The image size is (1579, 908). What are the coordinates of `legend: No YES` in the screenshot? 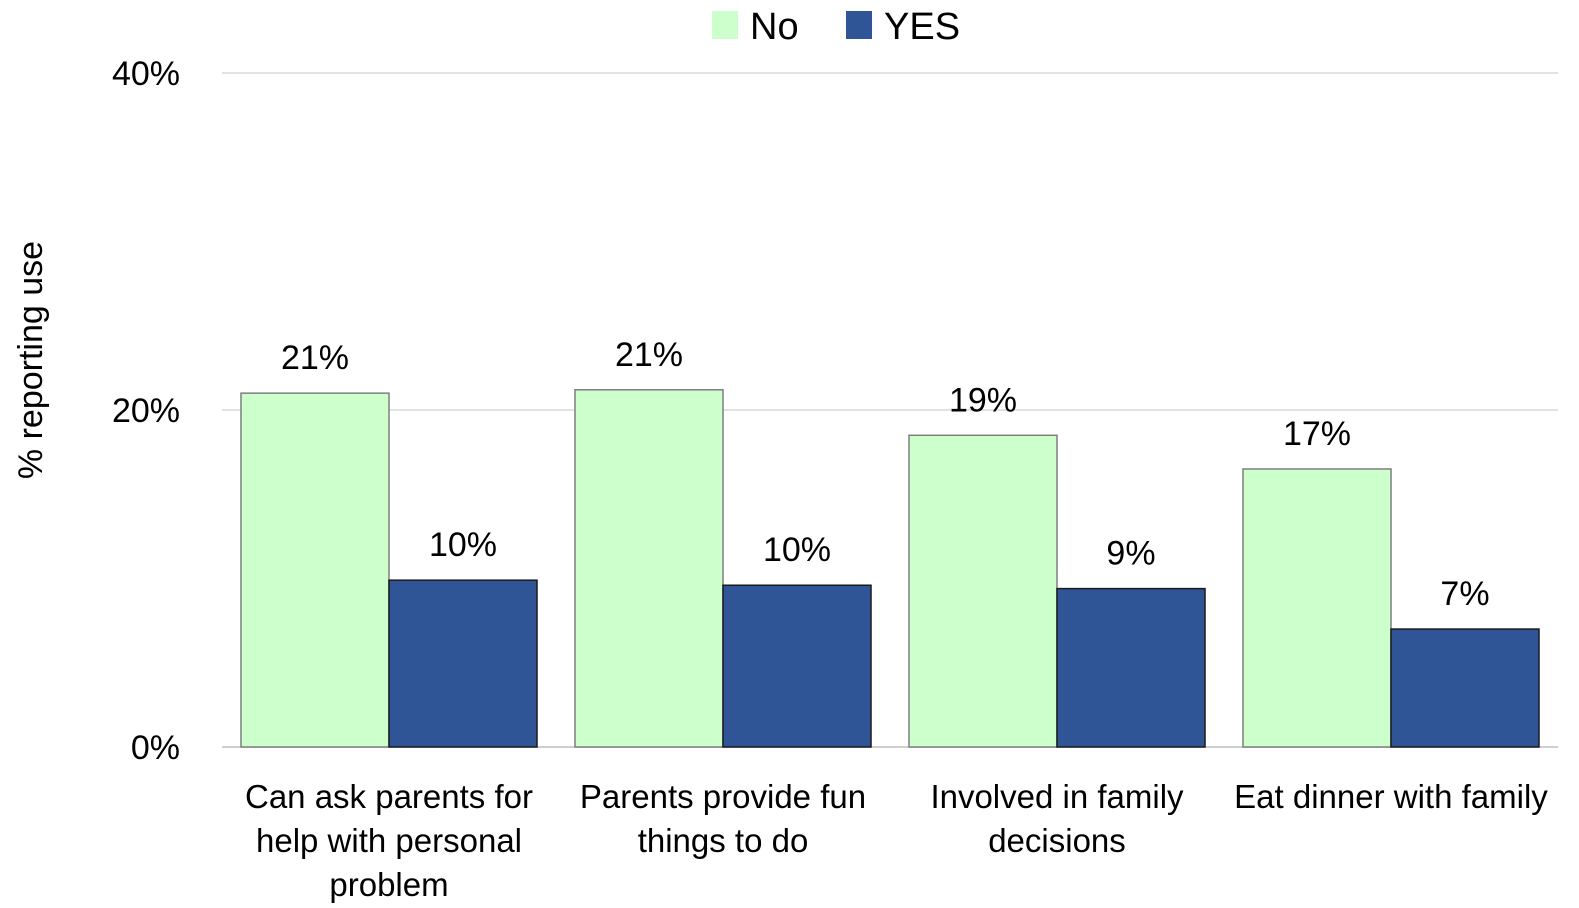 It's located at (836, 27).